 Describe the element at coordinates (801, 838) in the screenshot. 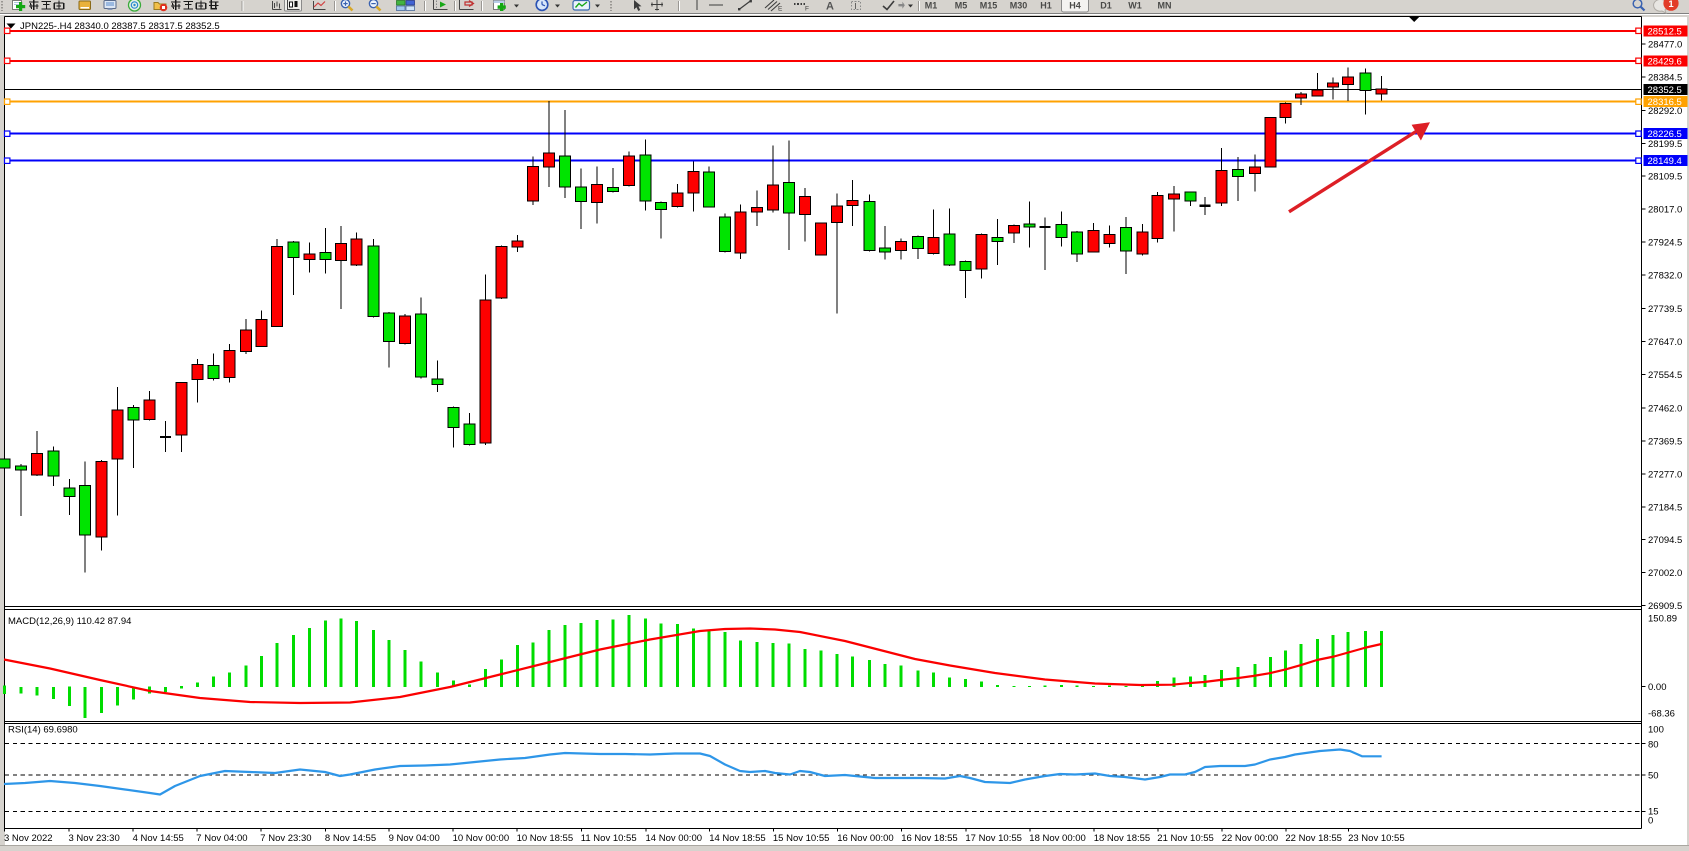

I see `svg-text: 15 Nov 10:55` at that location.